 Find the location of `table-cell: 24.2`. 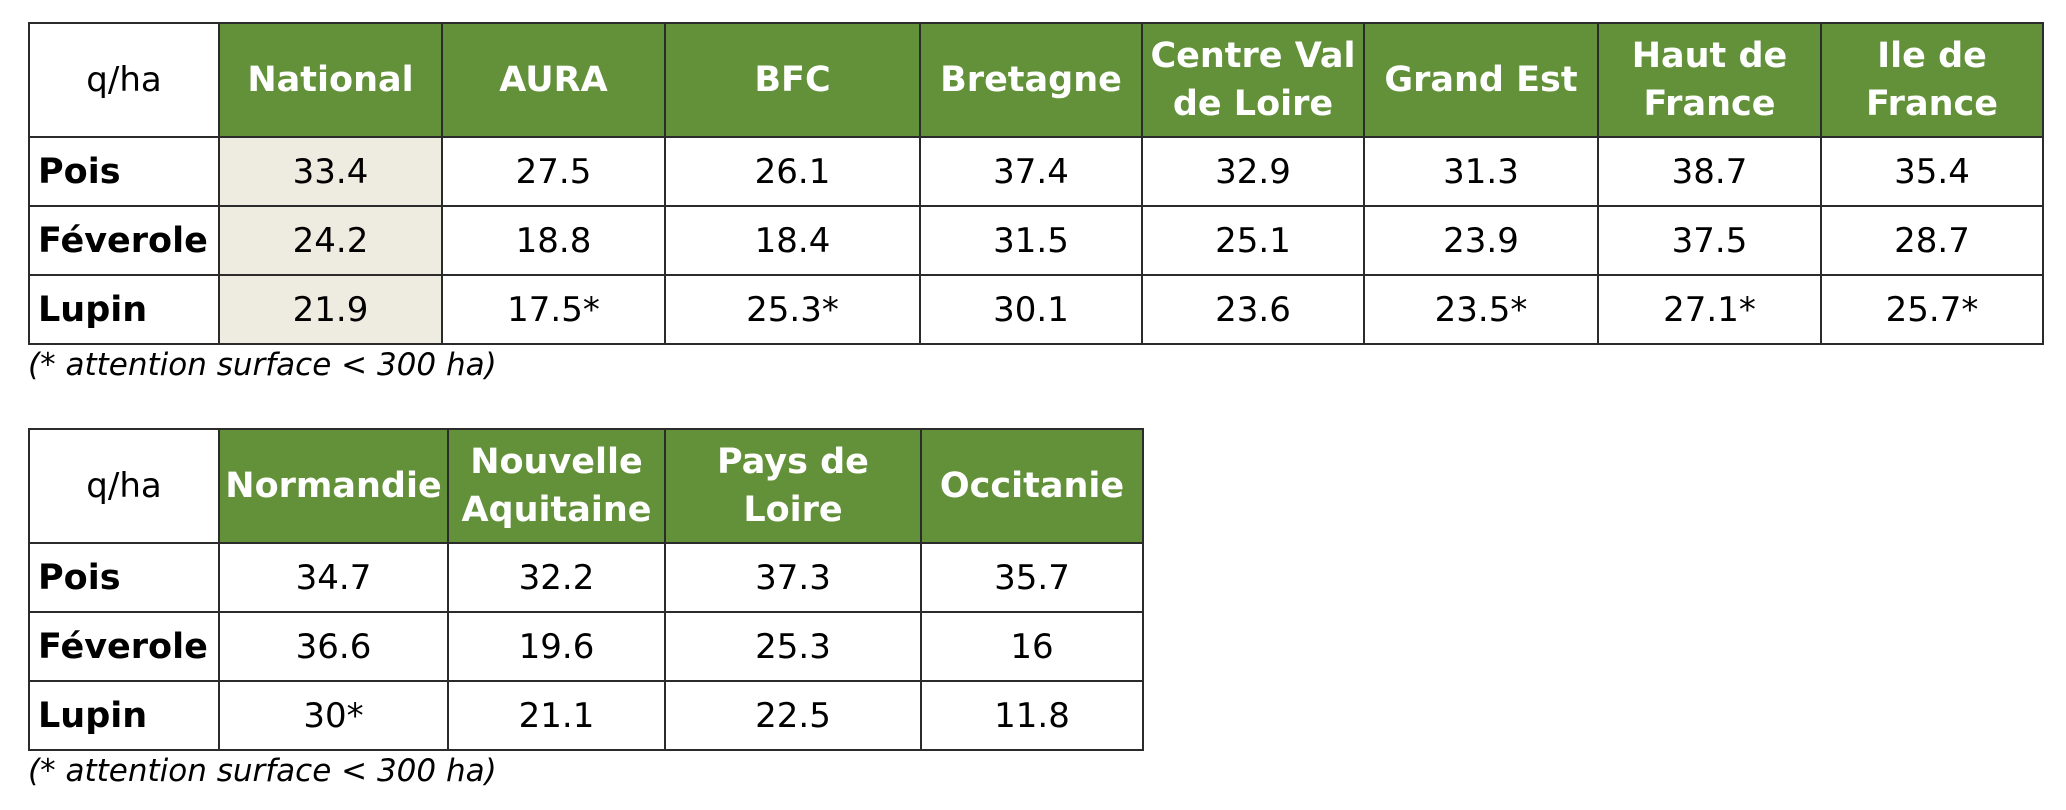

table-cell: 24.2 is located at coordinates (330, 240).